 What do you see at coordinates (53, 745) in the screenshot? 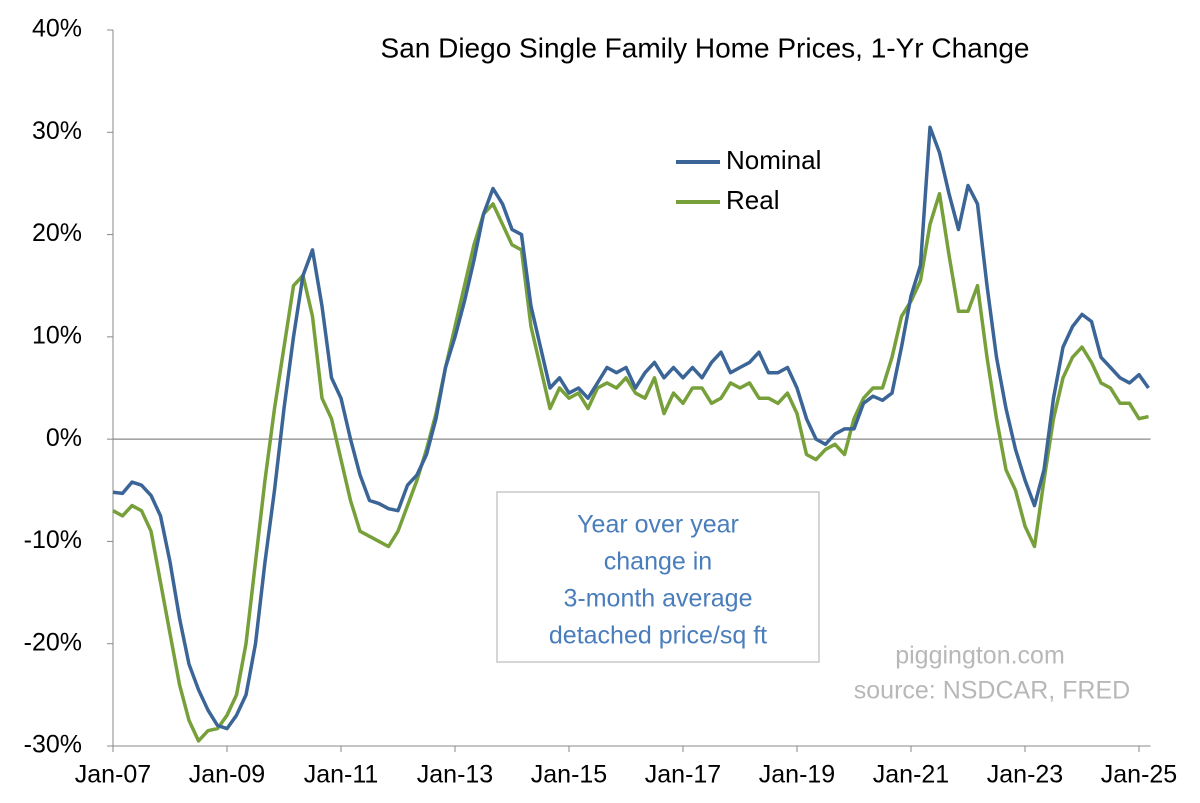
I see `y-tick-label: -30%` at bounding box center [53, 745].